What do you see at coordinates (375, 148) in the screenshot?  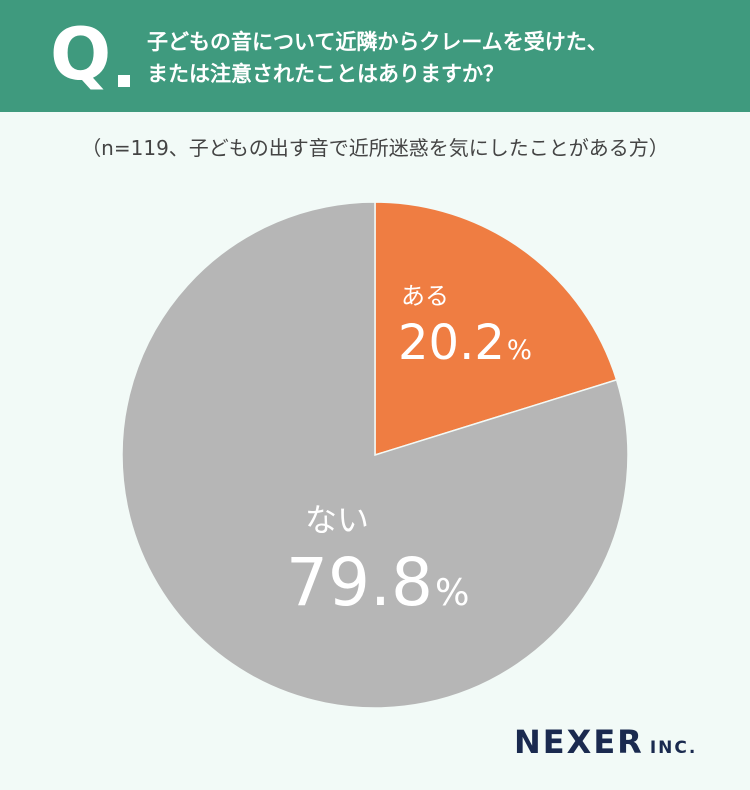 I see `sample-note: （n=119、子どもの出す音で近所迷惑を気にしたことがある方）` at bounding box center [375, 148].